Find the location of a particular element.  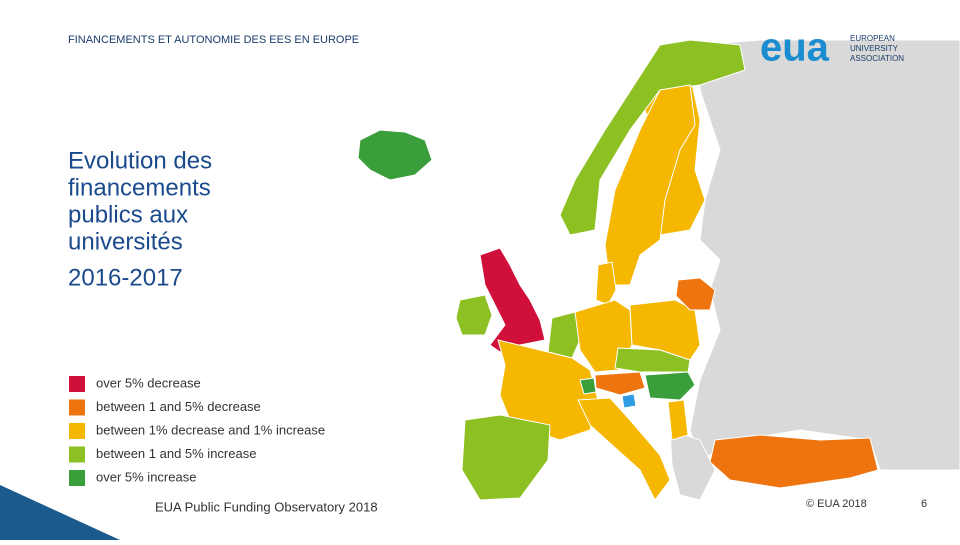

corner-decoration is located at coordinates (60, 512).